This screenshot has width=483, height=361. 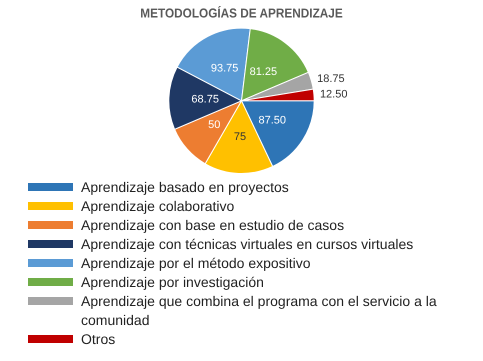 What do you see at coordinates (157, 206) in the screenshot?
I see `legend-label: Aprendizaje colaborativo` at bounding box center [157, 206].